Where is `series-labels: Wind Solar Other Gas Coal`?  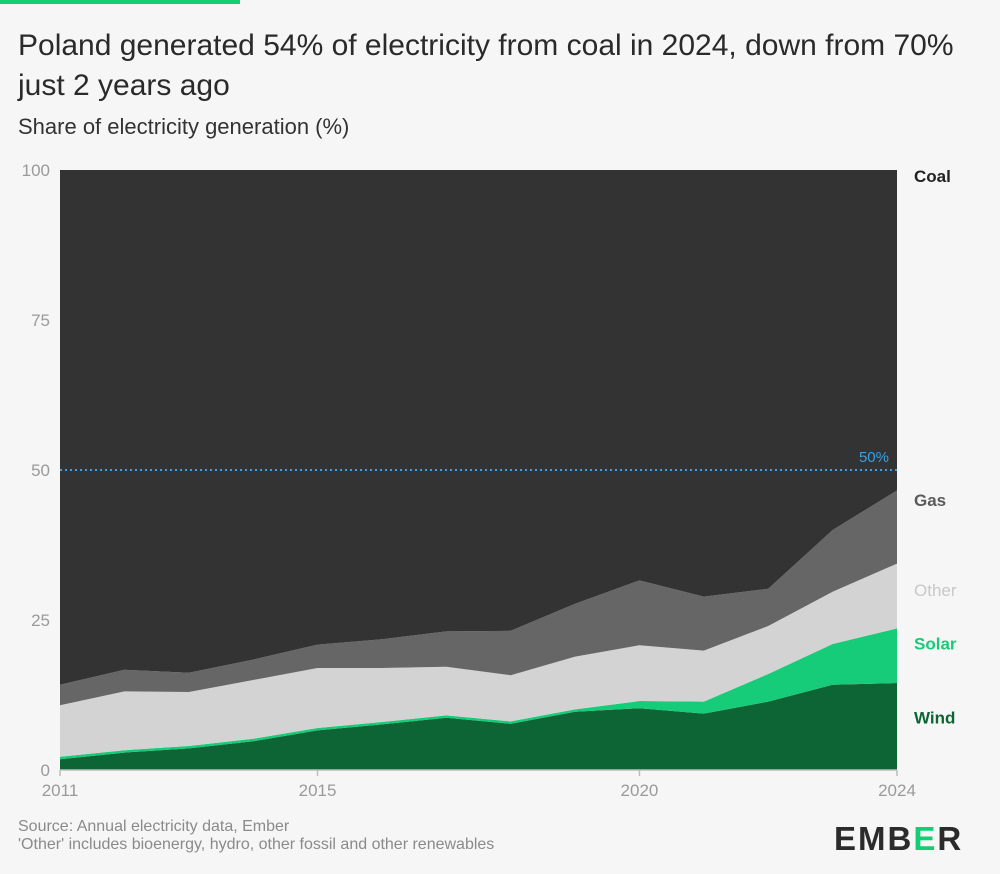 series-labels: Wind Solar Other Gas Coal is located at coordinates (935, 447).